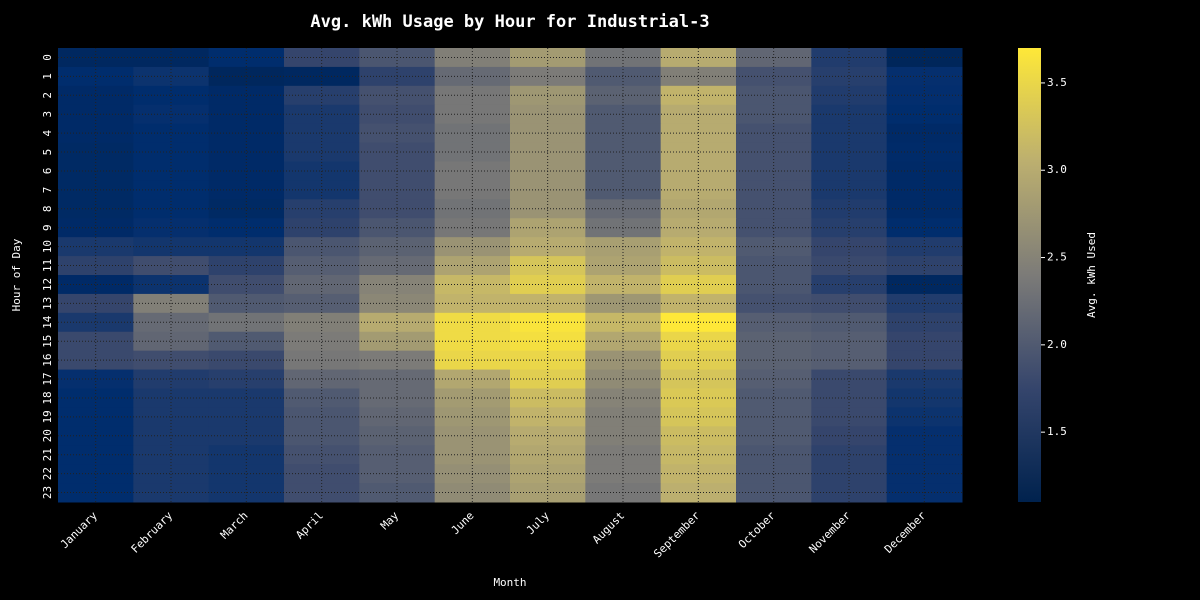 The height and width of the screenshot is (600, 1200). What do you see at coordinates (830, 532) in the screenshot?
I see `x-tick-label: November` at bounding box center [830, 532].